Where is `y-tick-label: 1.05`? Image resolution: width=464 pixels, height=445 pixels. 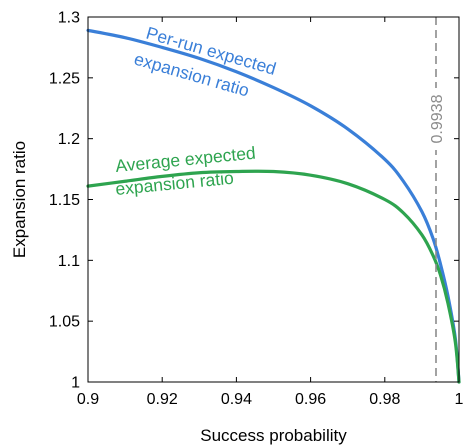 y-tick-label: 1.05 is located at coordinates (64, 322).